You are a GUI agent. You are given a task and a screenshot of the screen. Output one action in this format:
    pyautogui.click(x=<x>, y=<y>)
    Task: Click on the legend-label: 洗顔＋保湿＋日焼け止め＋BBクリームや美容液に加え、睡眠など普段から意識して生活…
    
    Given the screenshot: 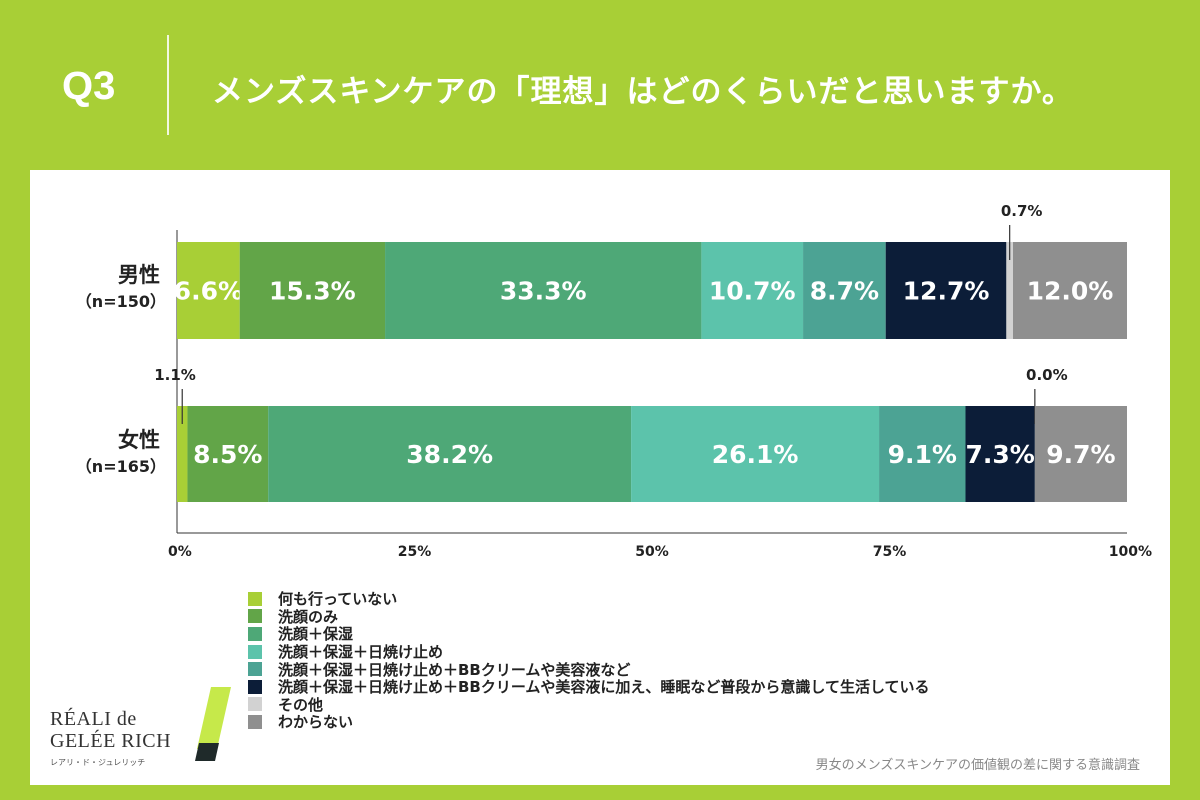 What is the action you would take?
    pyautogui.click(x=604, y=687)
    